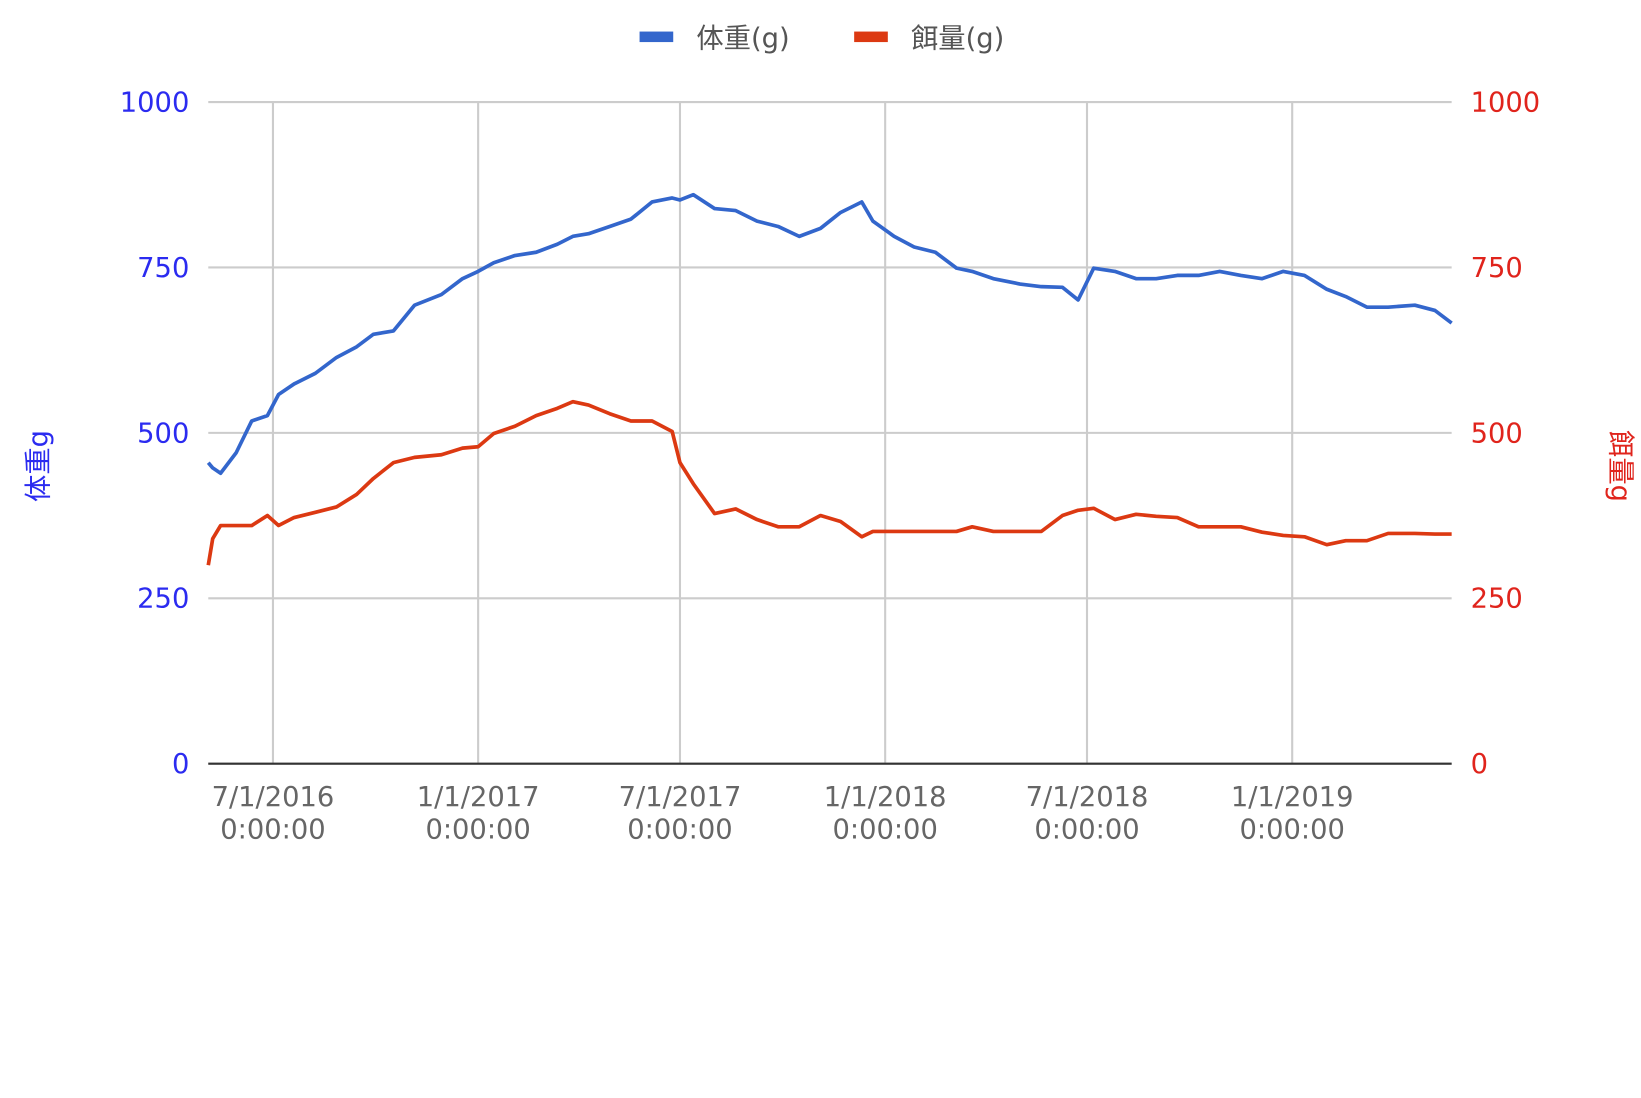  What do you see at coordinates (38, 466) in the screenshot?
I see `y-axis-title: 体重g` at bounding box center [38, 466].